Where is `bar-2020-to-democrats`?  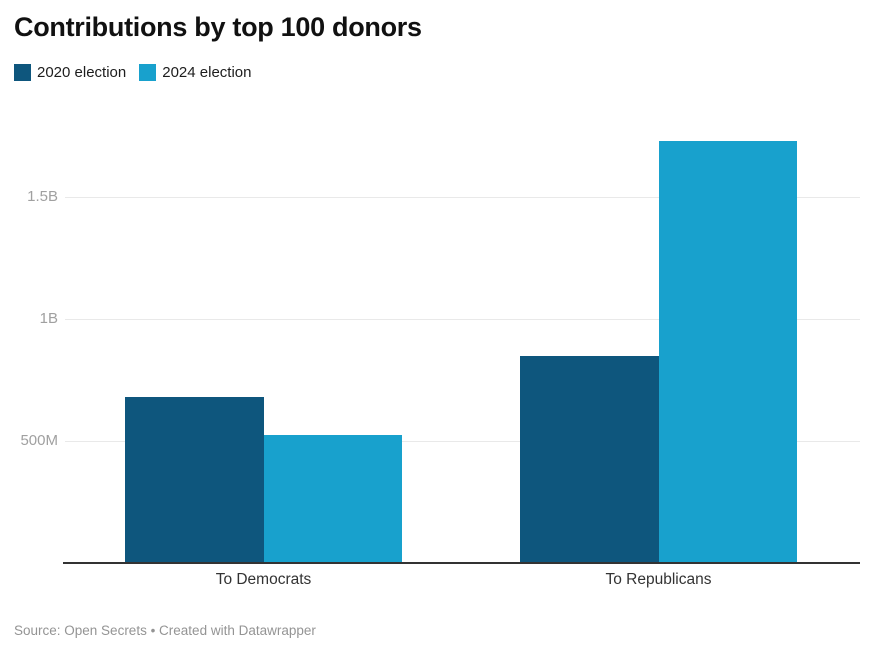 bar-2020-to-democrats is located at coordinates (194, 480).